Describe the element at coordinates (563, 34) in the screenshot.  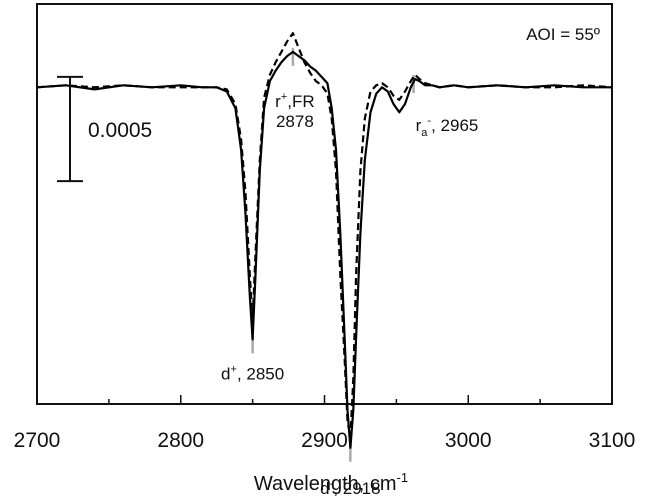
I see `aoi-label: AOI = 55º` at that location.